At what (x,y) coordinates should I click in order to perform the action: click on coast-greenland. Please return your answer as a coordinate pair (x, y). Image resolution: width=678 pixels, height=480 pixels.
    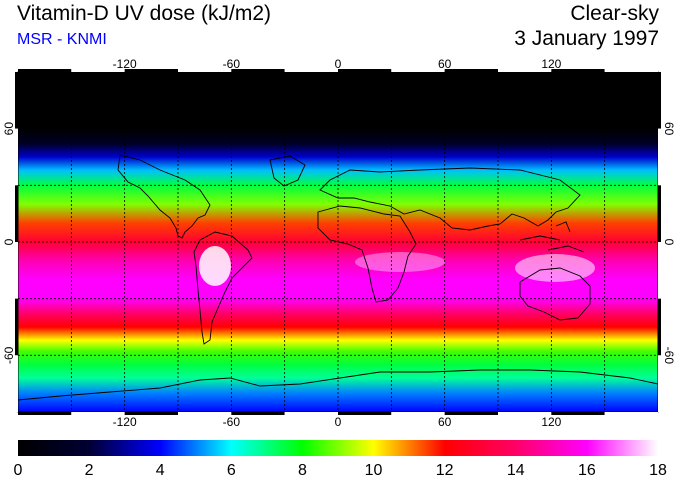
    Looking at the image, I should click on (287, 171).